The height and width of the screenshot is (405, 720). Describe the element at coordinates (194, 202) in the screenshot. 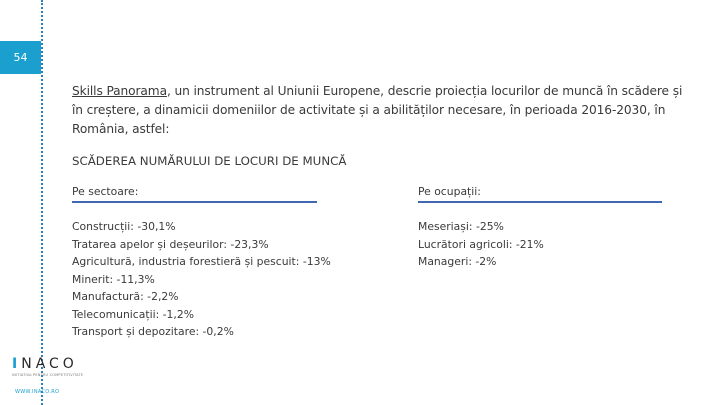

I see `sectors-underline` at that location.